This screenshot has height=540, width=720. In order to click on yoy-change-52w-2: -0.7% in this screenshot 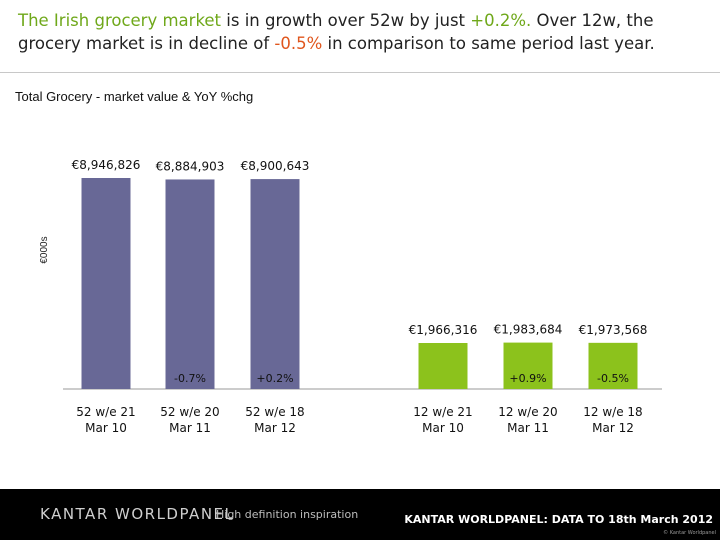, I will do `click(190, 378)`.